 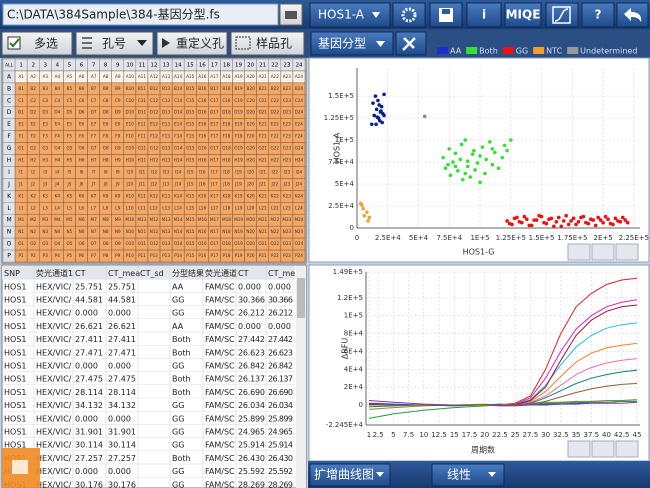 I want to click on x-tick-label: 7.5E+4, so click(x=449, y=238).